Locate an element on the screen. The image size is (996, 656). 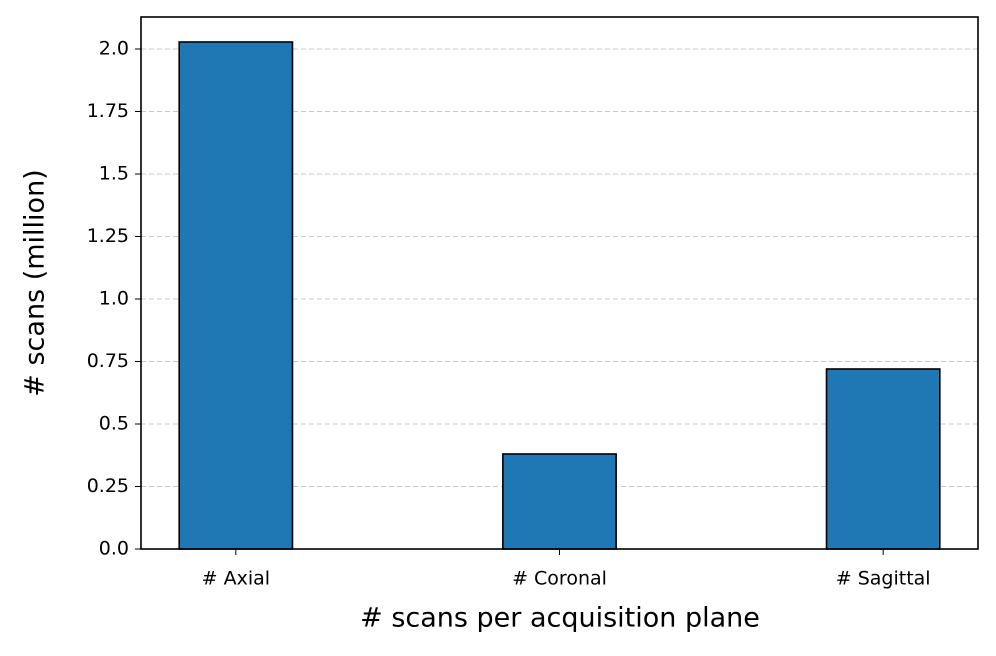
y-tick-label: 2.0 is located at coordinates (114, 49).